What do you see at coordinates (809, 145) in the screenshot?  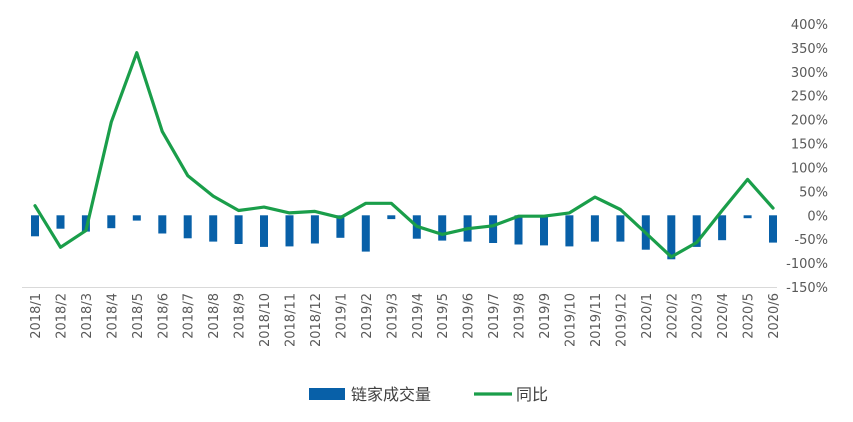 I see `y-tick-label: 150%` at bounding box center [809, 145].